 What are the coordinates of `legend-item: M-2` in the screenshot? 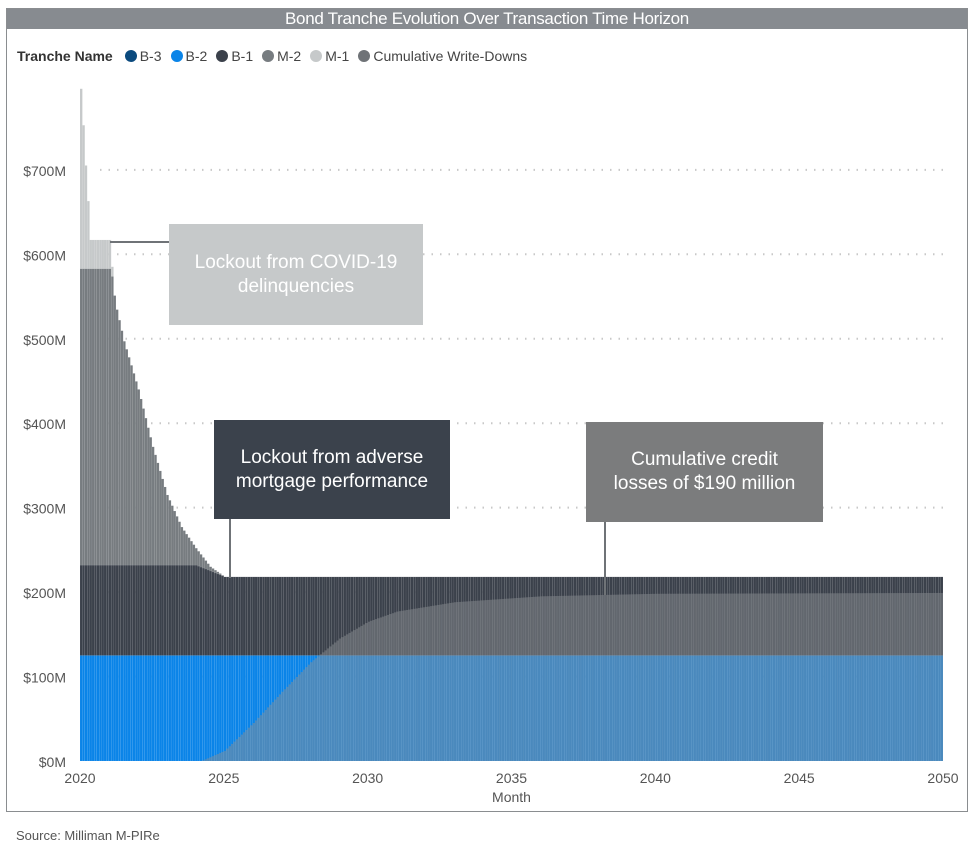 It's located at (281, 56).